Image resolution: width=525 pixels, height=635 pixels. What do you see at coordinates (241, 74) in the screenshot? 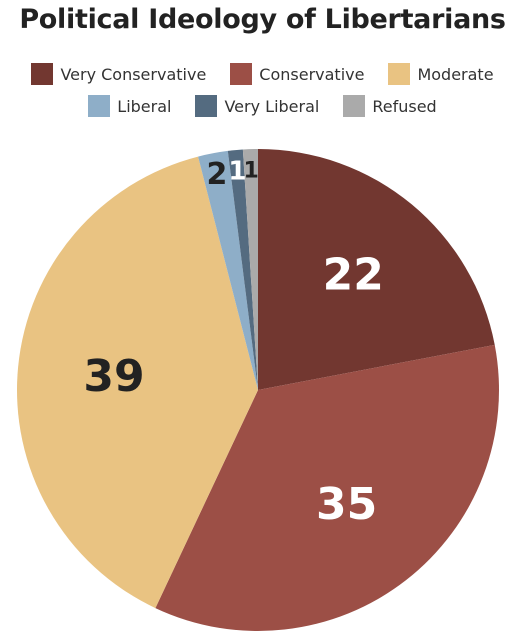
I see `legend-swatch-conservative` at bounding box center [241, 74].